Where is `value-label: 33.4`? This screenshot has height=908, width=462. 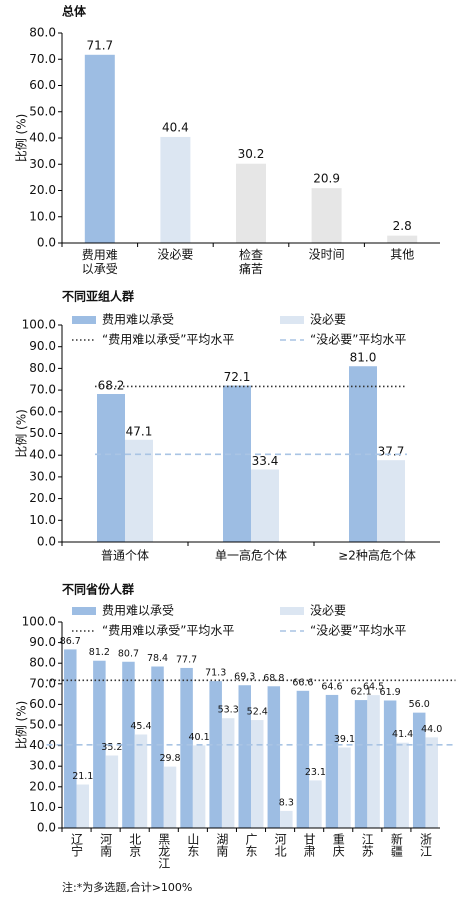 value-label: 33.4 is located at coordinates (265, 461).